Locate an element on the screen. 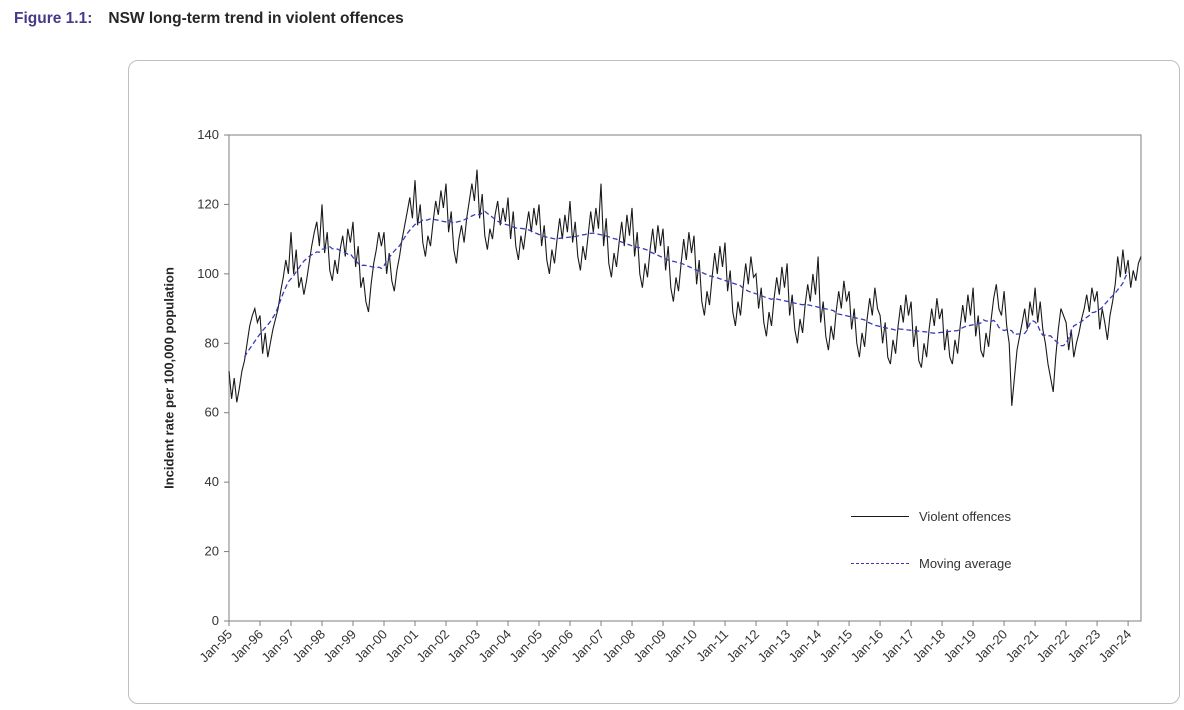  x-tick-label: Jan-07 is located at coordinates (587, 646).